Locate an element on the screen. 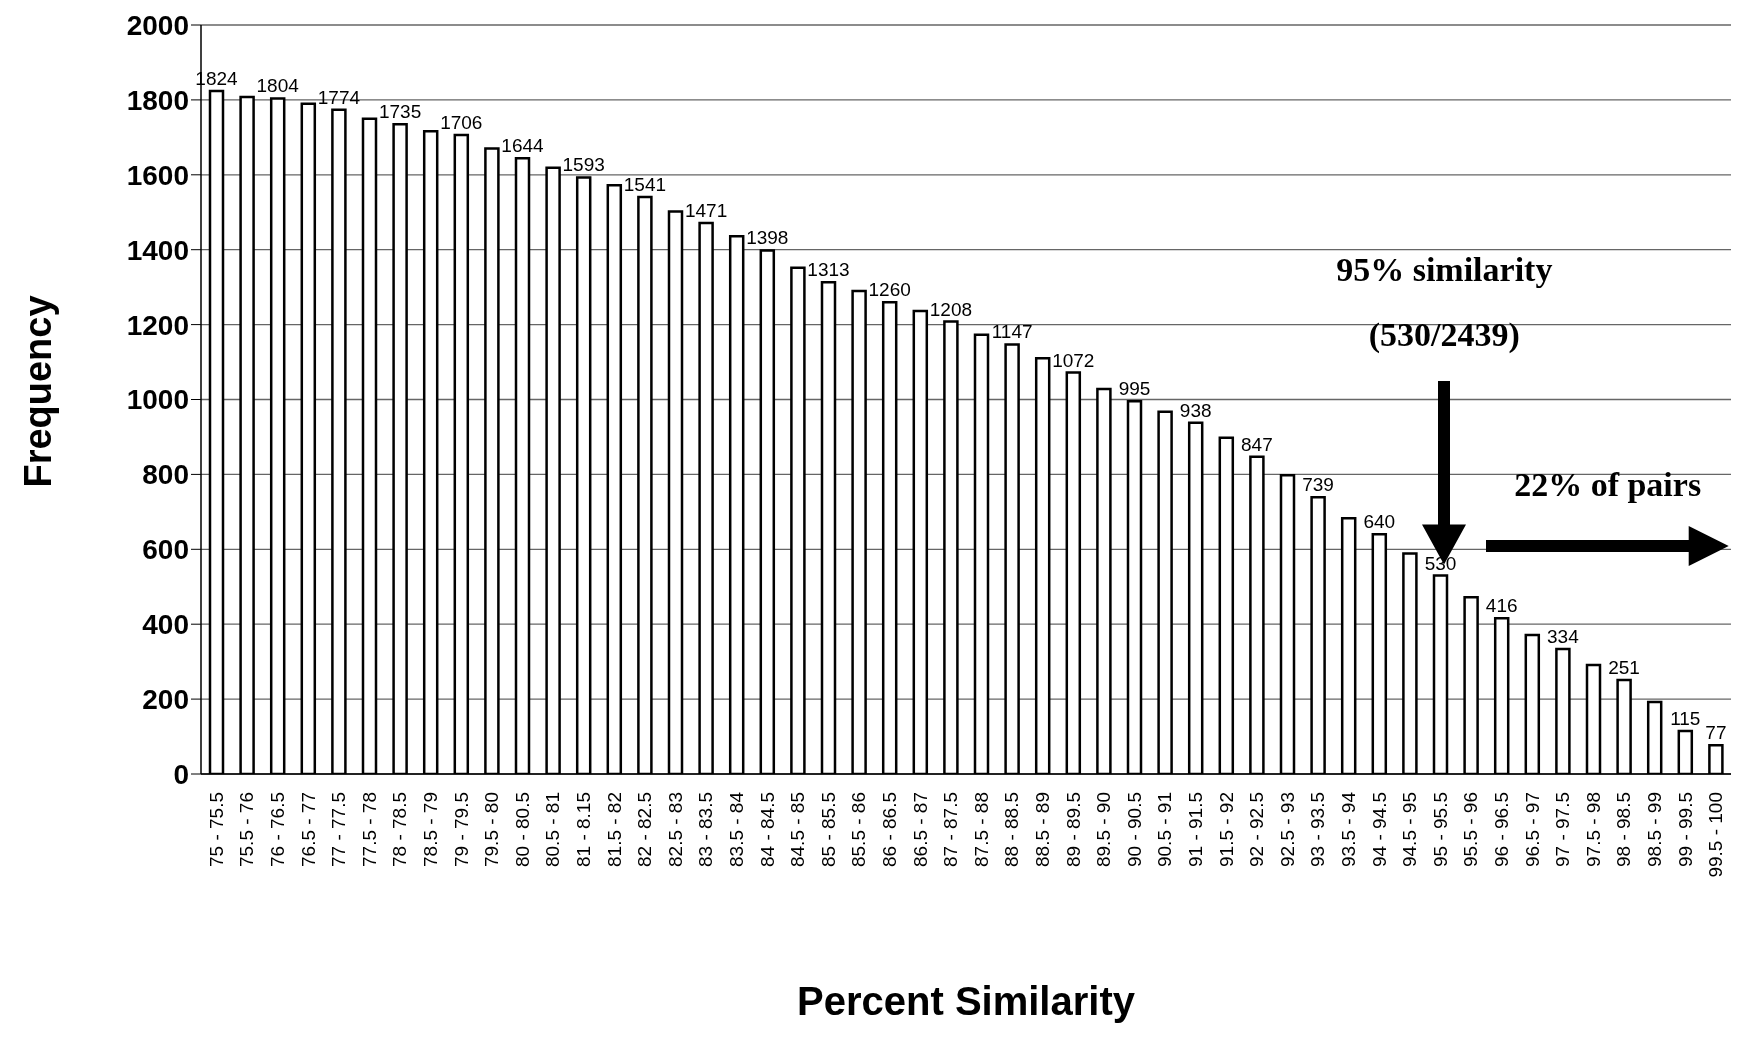 The height and width of the screenshot is (1037, 1753). data-label: 1147 is located at coordinates (1012, 332).